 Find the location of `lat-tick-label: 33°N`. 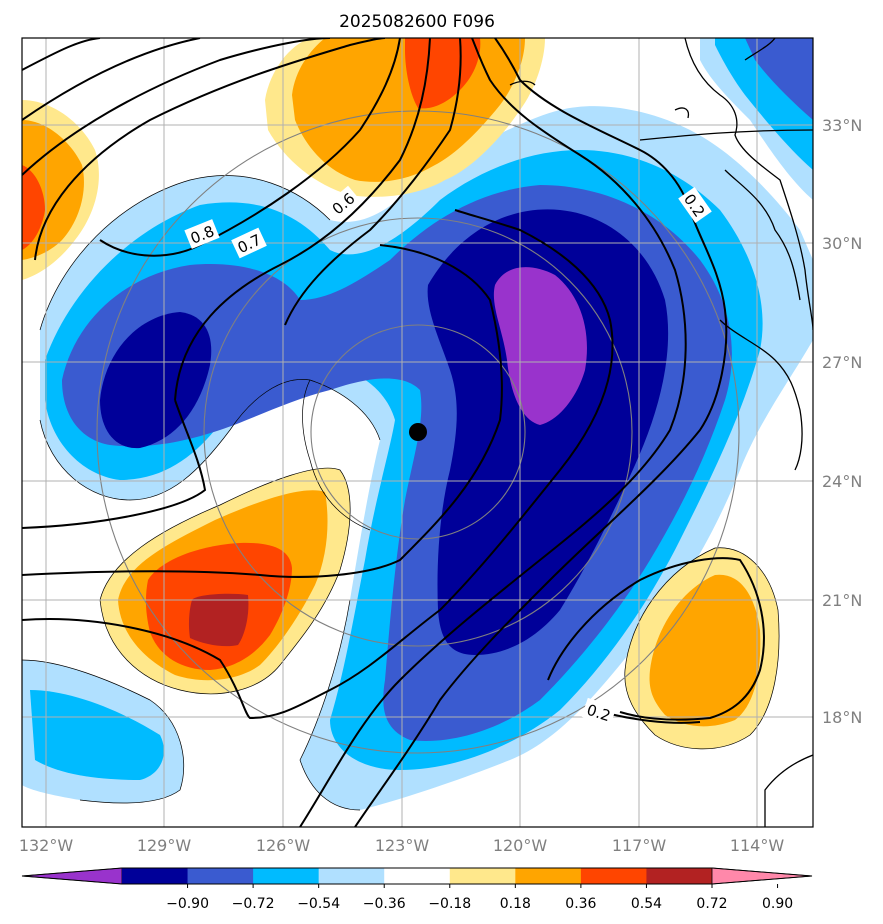

lat-tick-label: 33°N is located at coordinates (842, 125).